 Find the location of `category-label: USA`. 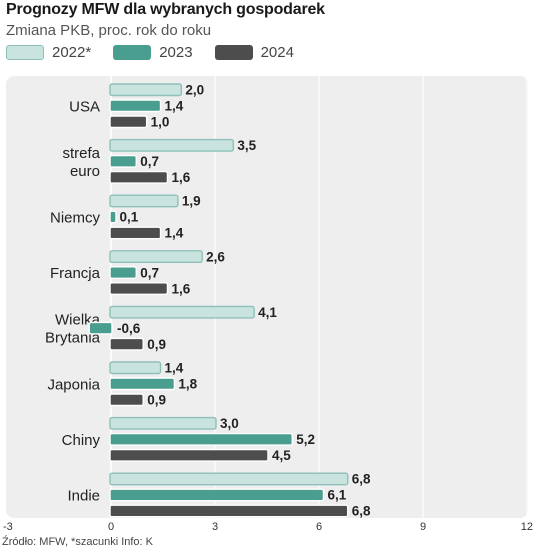

category-label: USA is located at coordinates (84, 106).